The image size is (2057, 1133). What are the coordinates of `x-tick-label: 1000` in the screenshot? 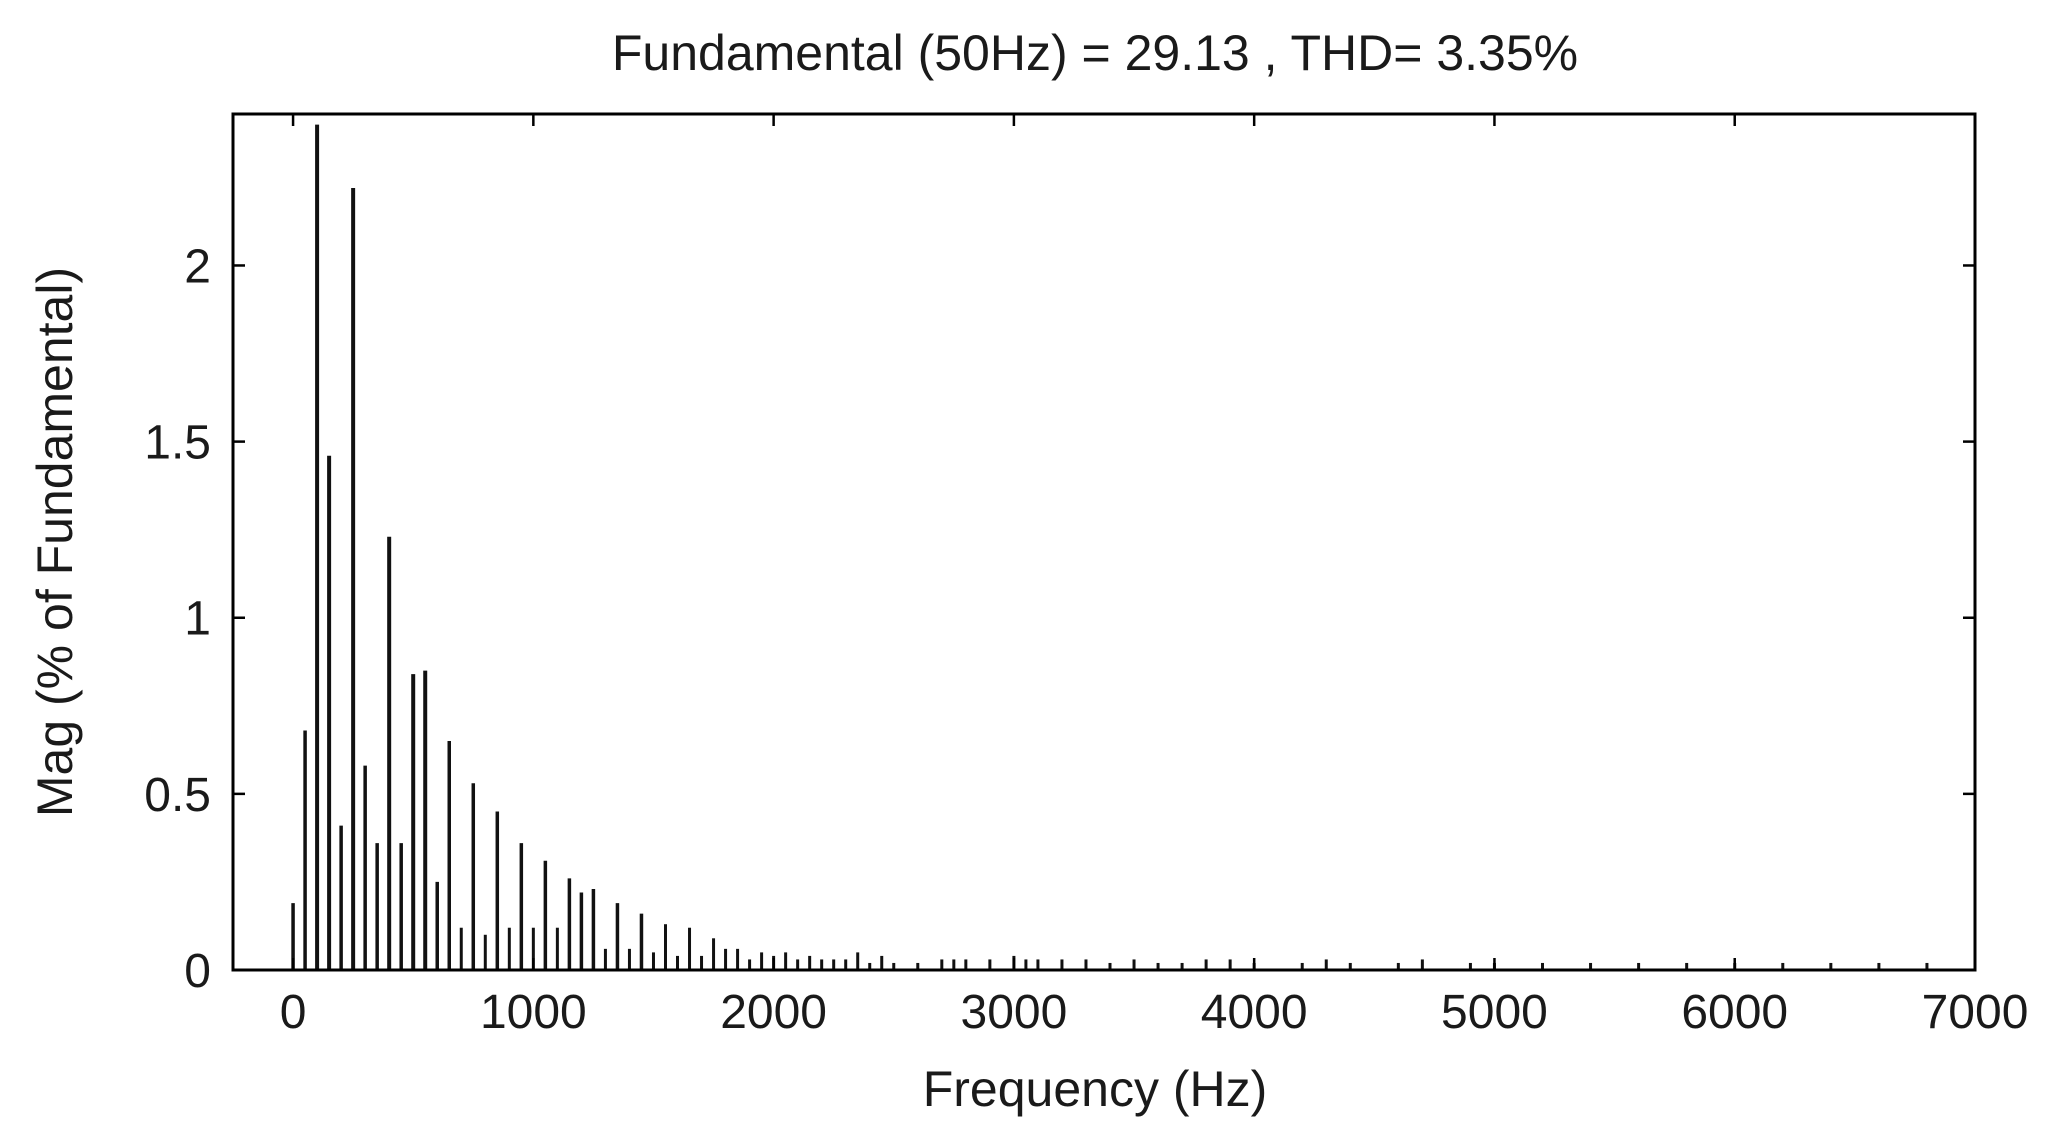 It's located at (533, 1012).